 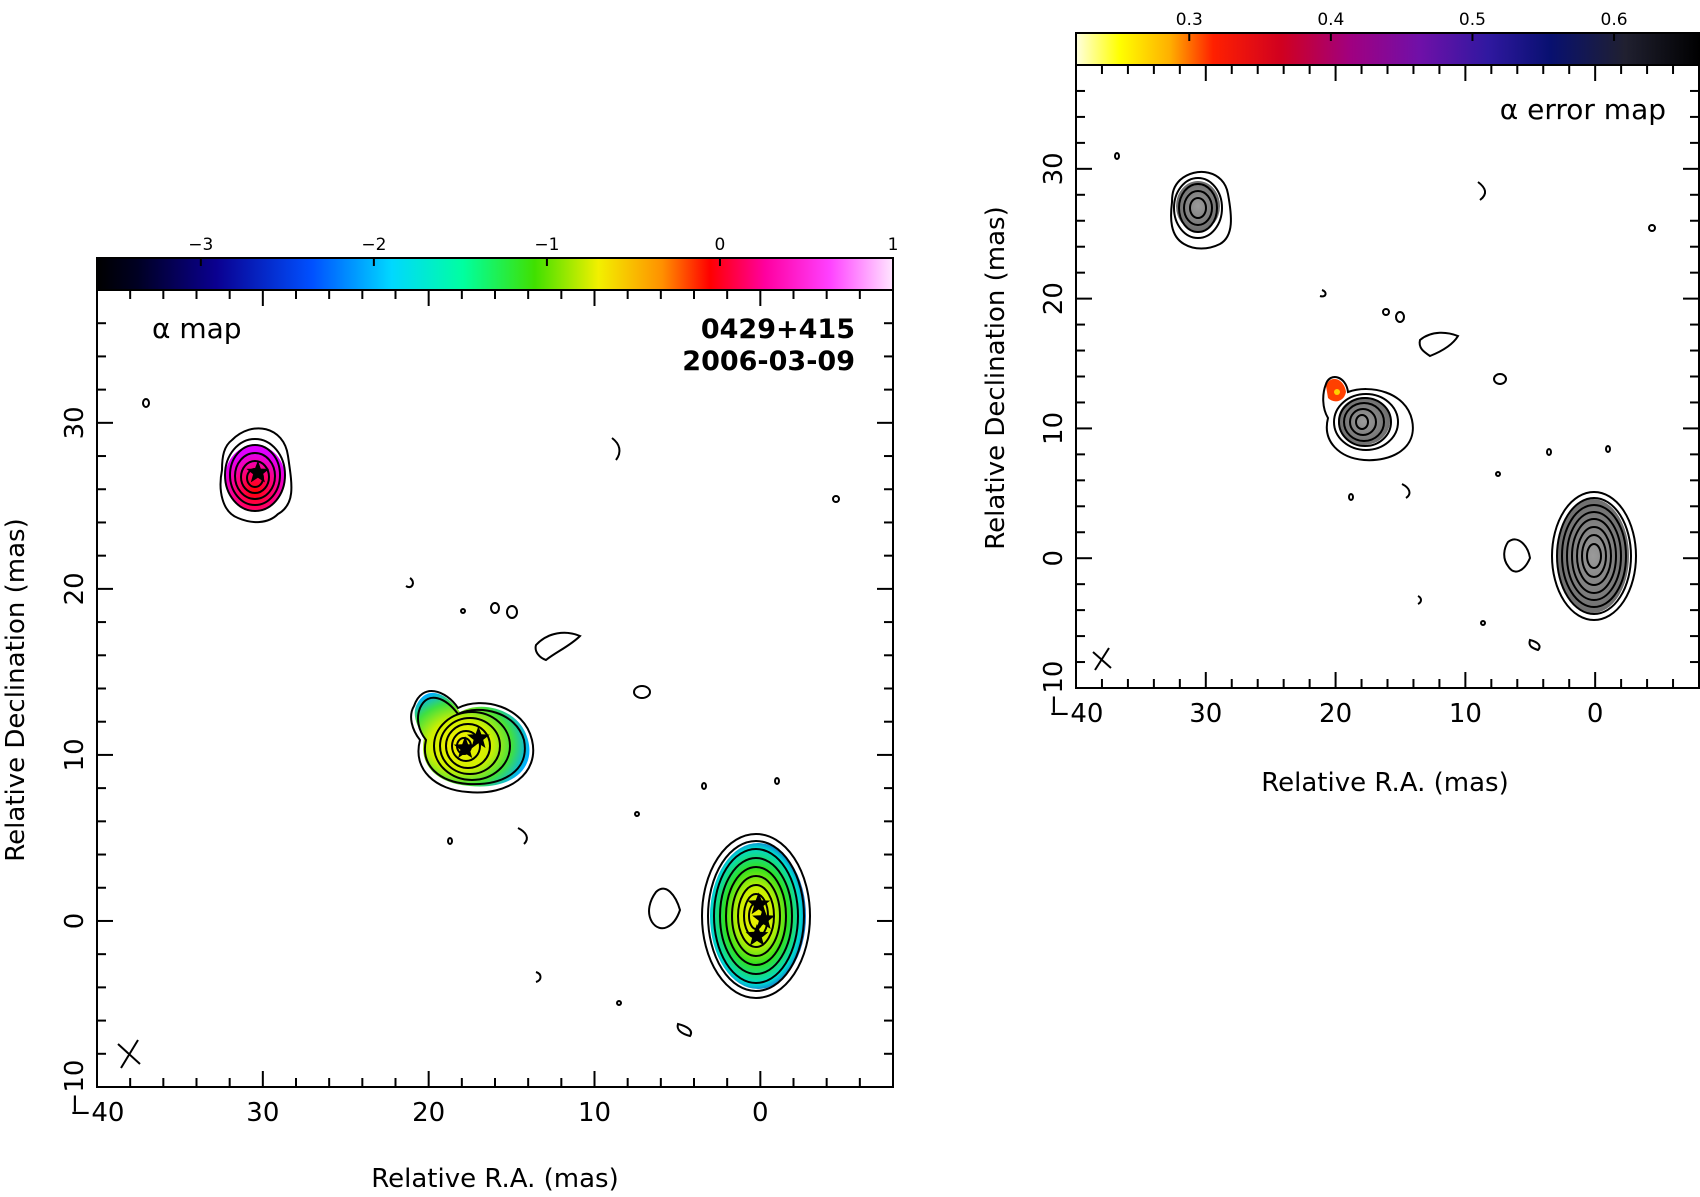 I want to click on alpha-y-axis-title: Relative Declination (mas), so click(x=16, y=689).